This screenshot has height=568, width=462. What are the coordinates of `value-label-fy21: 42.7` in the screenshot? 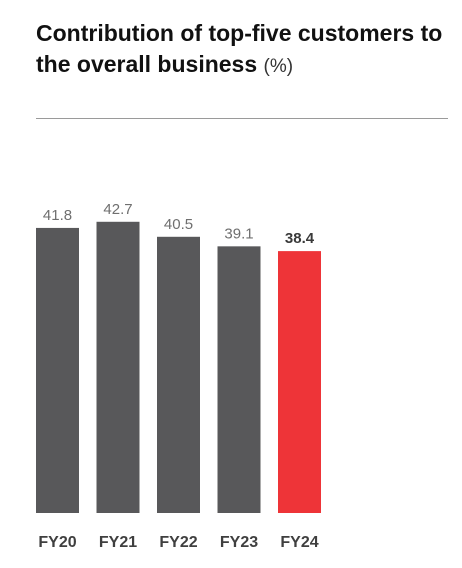 It's located at (117, 209).